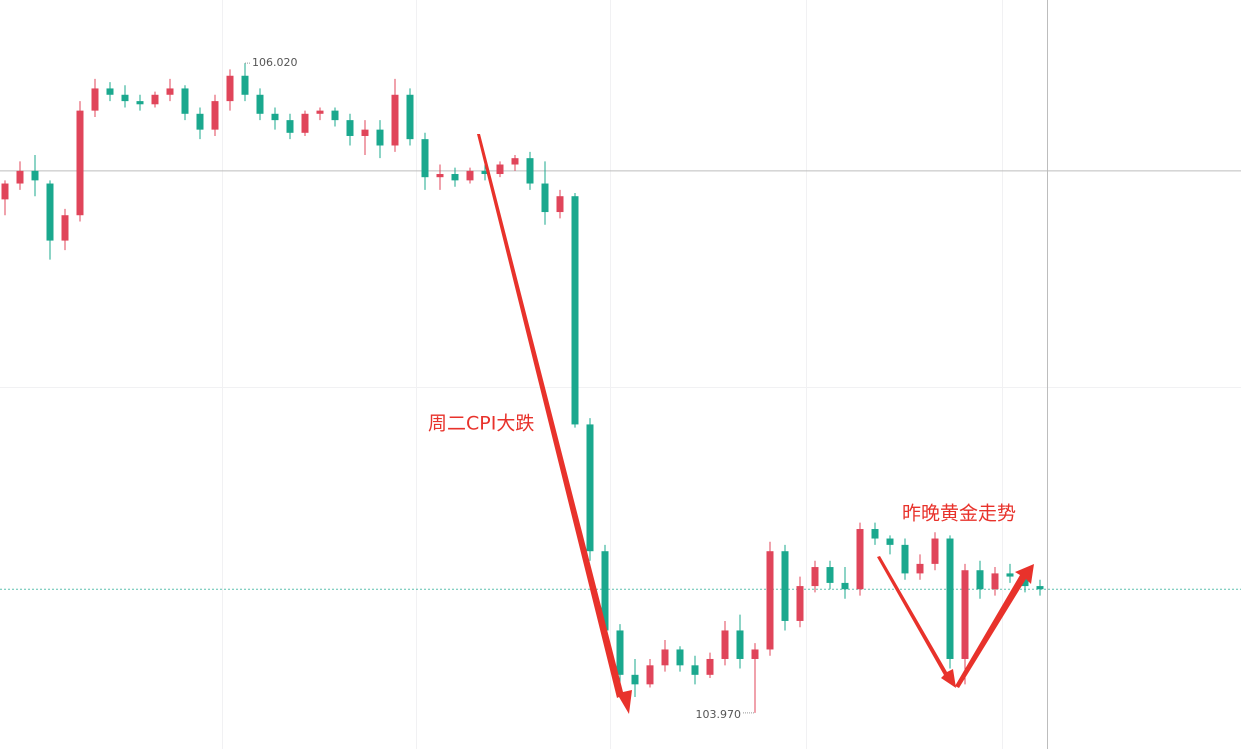 The width and height of the screenshot is (1241, 749). What do you see at coordinates (481, 424) in the screenshot?
I see `annotation: 周二CPI大跌` at bounding box center [481, 424].